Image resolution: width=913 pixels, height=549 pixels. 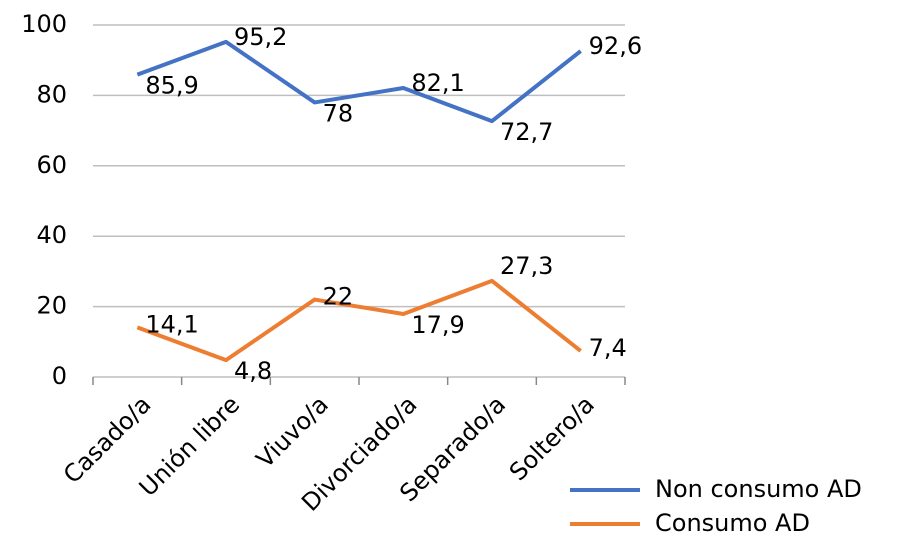 I want to click on data-label: 7,4, so click(x=608, y=348).